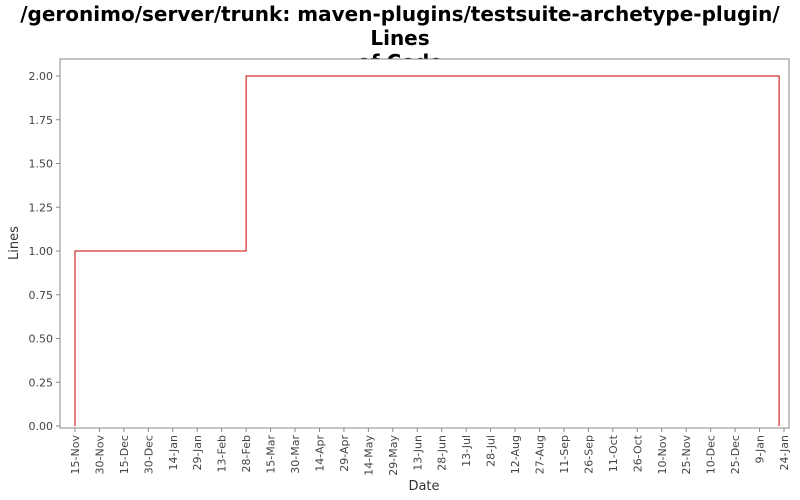  Describe the element at coordinates (197, 453) in the screenshot. I see `x-tick-label: 29-Jan` at that location.